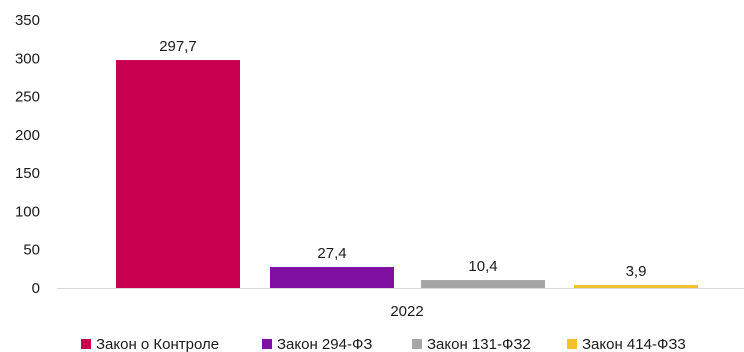 The width and height of the screenshot is (744, 352). What do you see at coordinates (31, 250) in the screenshot?
I see `y-tick-label: 50` at bounding box center [31, 250].